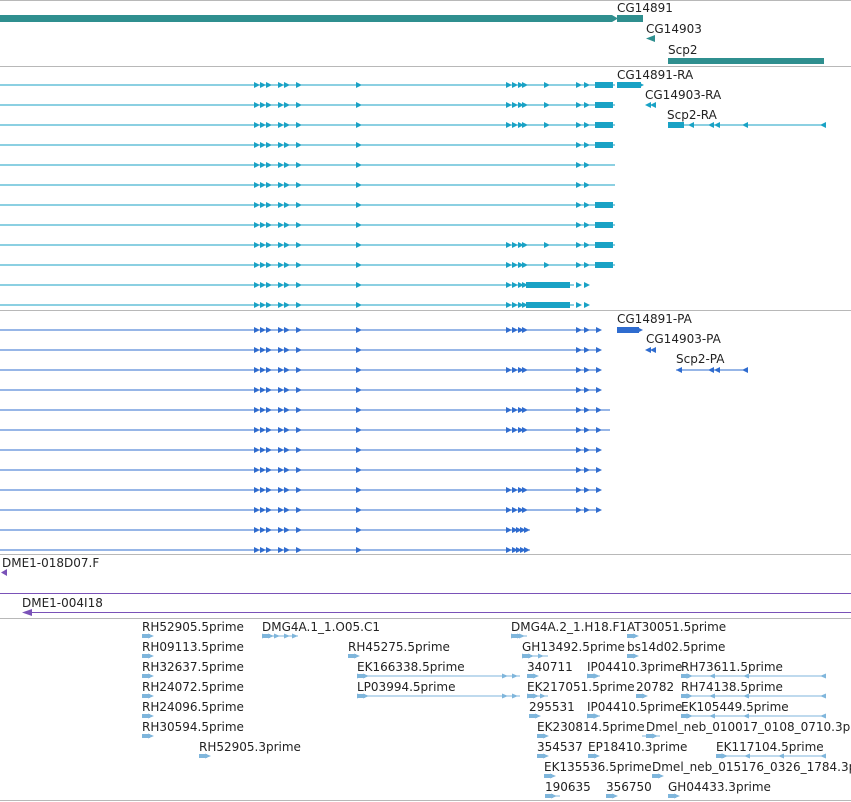 This screenshot has width=851, height=802. Describe the element at coordinates (629, 789) in the screenshot. I see `est-feature: 356750` at that location.